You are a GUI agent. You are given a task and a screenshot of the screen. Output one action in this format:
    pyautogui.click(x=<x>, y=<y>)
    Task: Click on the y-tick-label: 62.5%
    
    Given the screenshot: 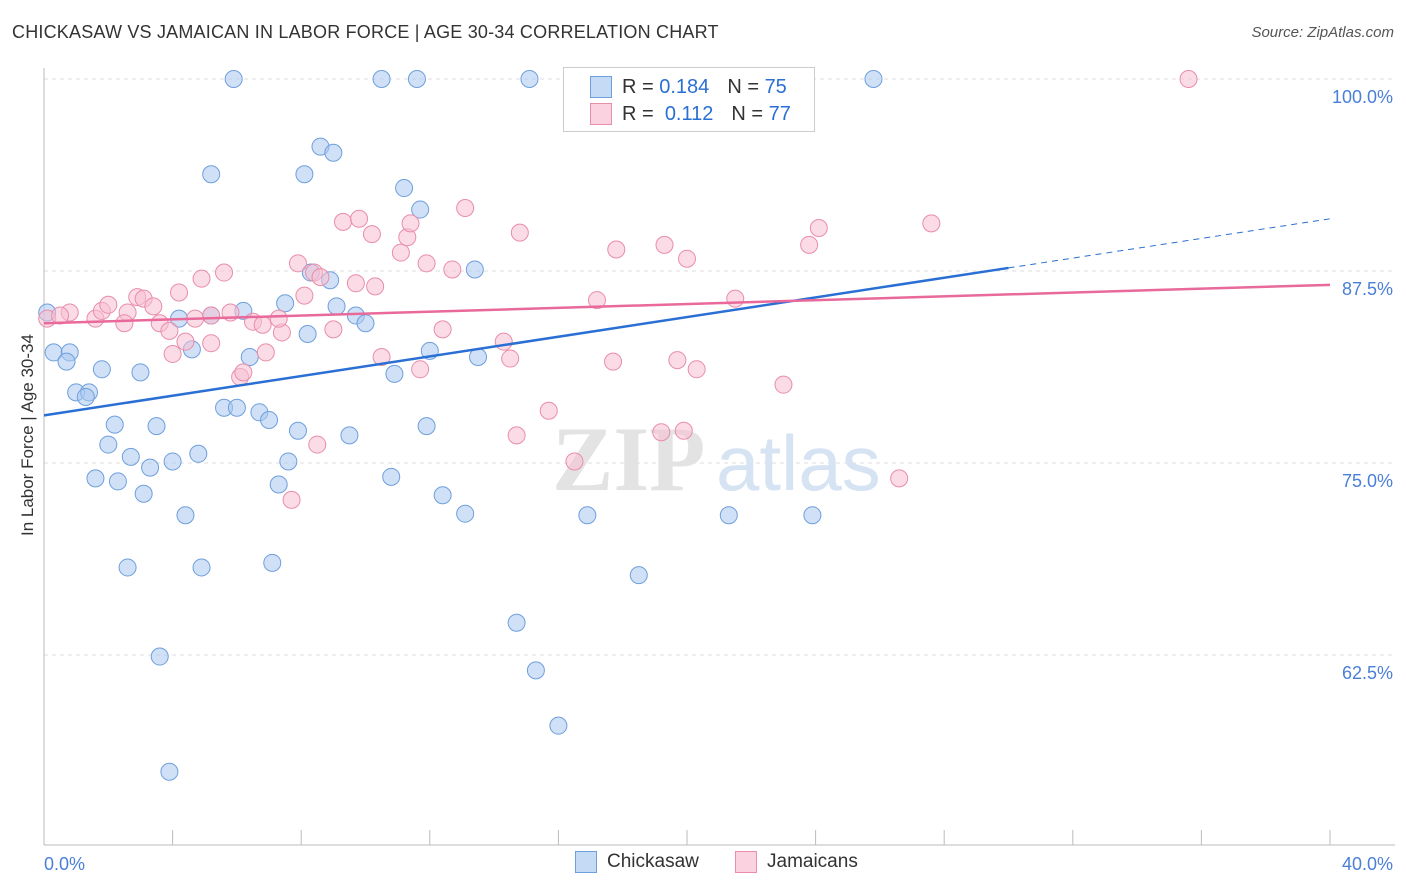 What is the action you would take?
    pyautogui.click(x=1367, y=673)
    